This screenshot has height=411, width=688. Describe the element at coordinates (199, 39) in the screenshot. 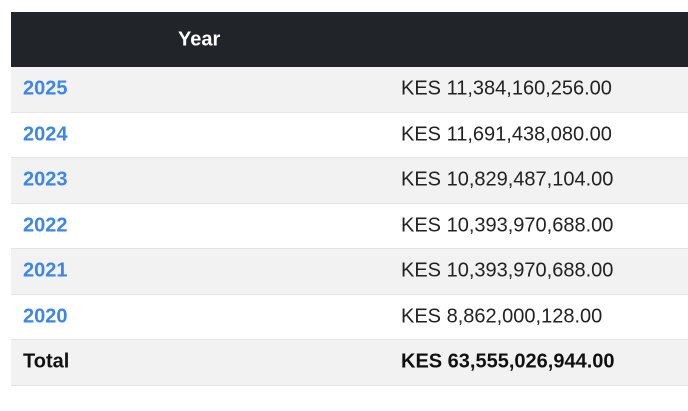

I see `header-year: Year` at that location.